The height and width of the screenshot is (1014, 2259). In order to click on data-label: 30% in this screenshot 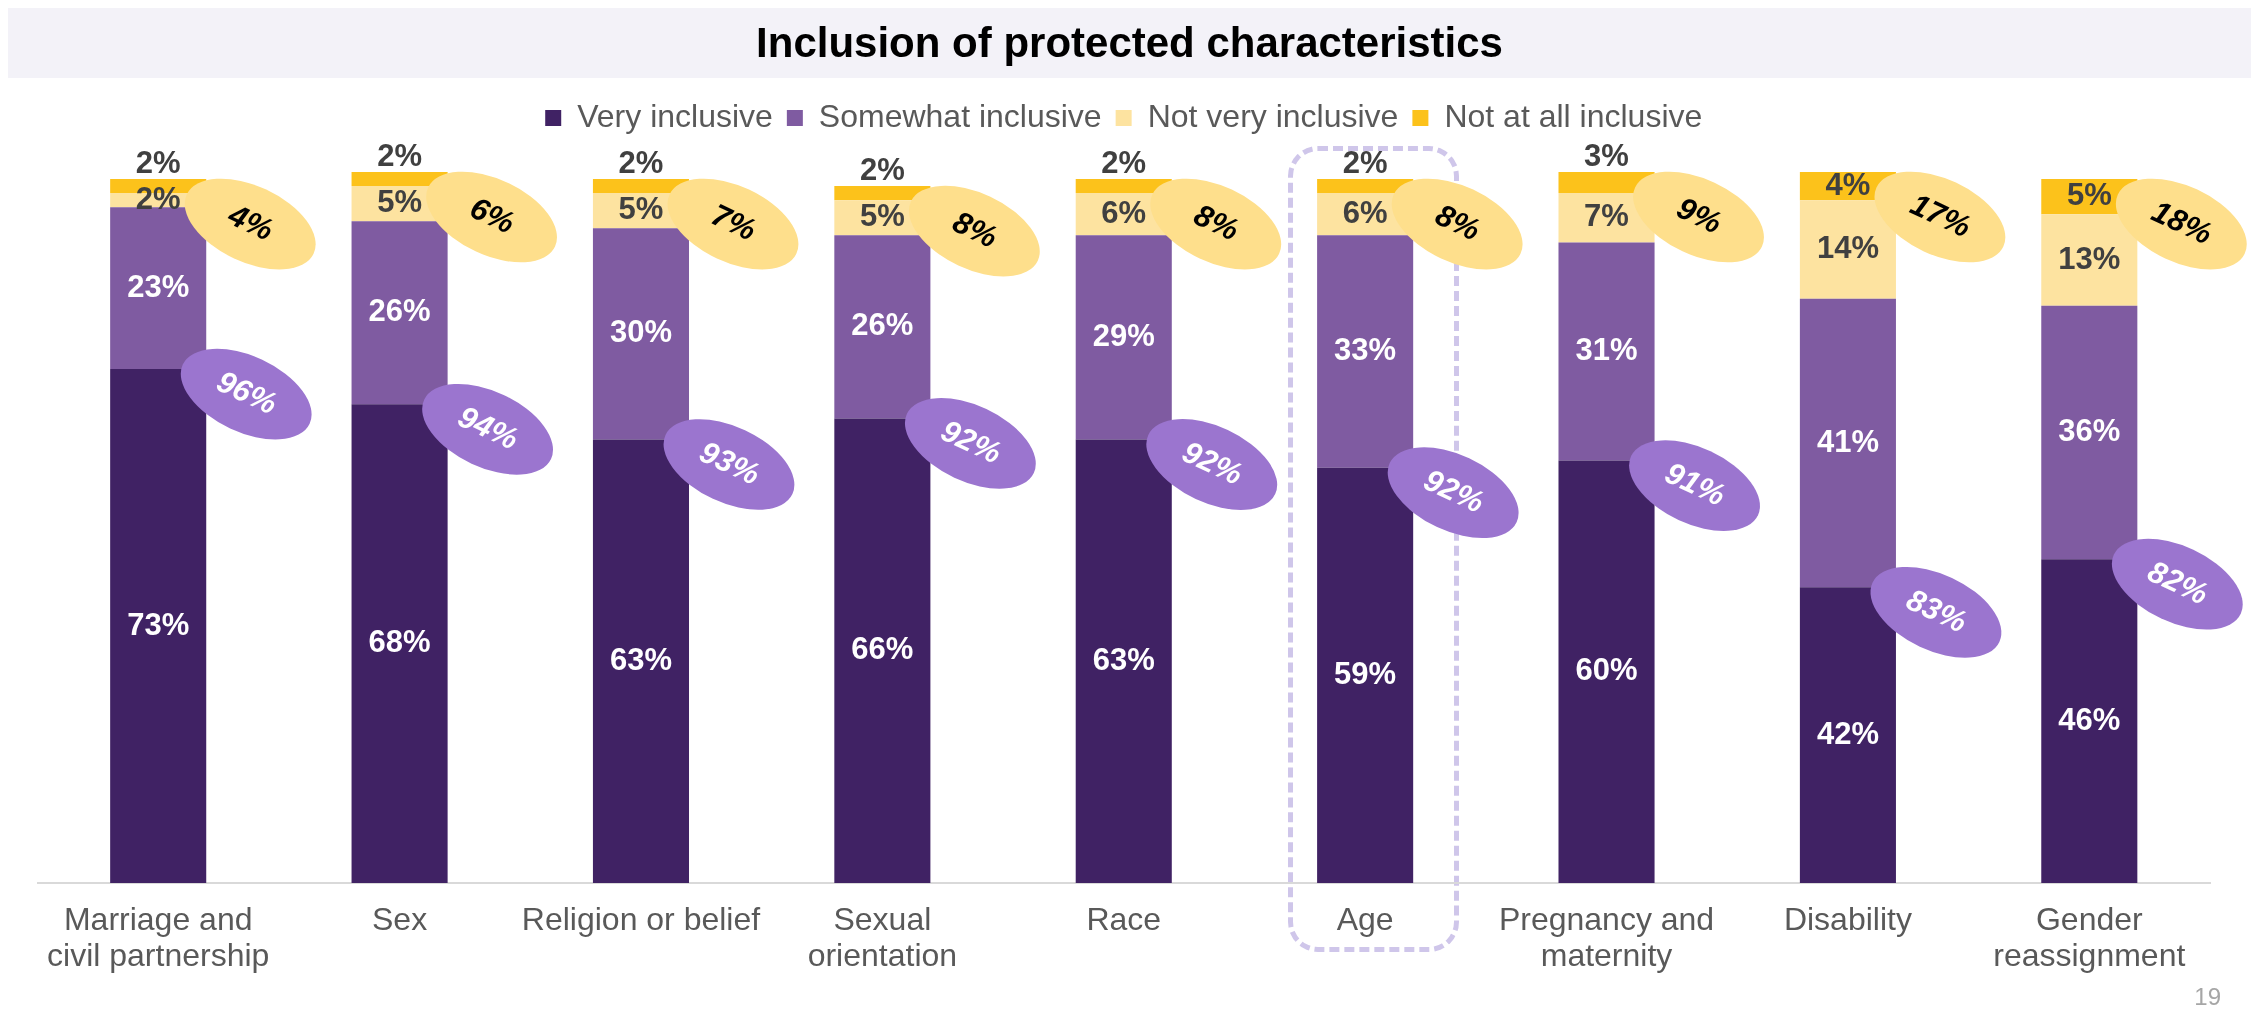, I will do `click(640, 332)`.